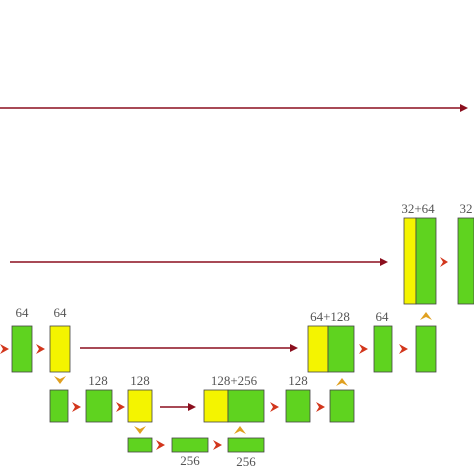  I want to click on block-label: 32, so click(466, 208).